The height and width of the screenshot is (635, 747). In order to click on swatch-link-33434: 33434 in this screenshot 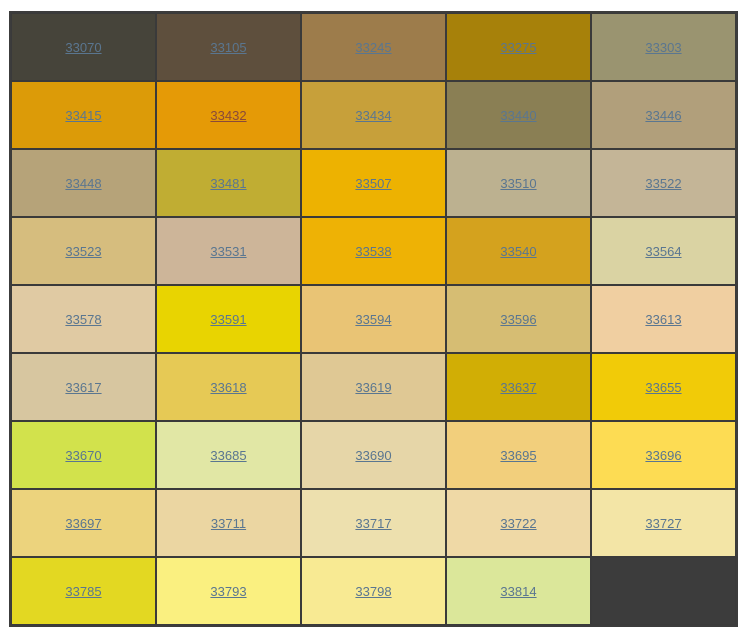, I will do `click(373, 115)`.